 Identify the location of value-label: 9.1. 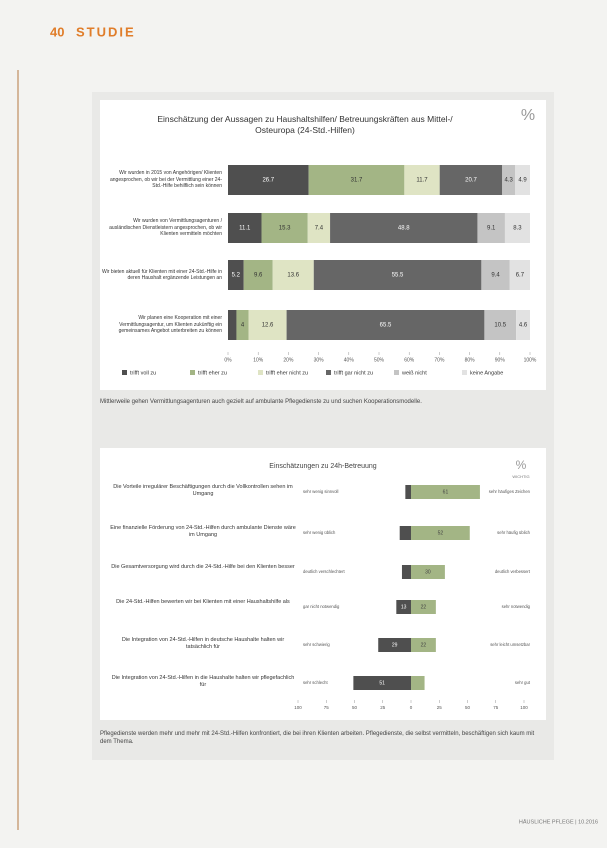
(491, 229).